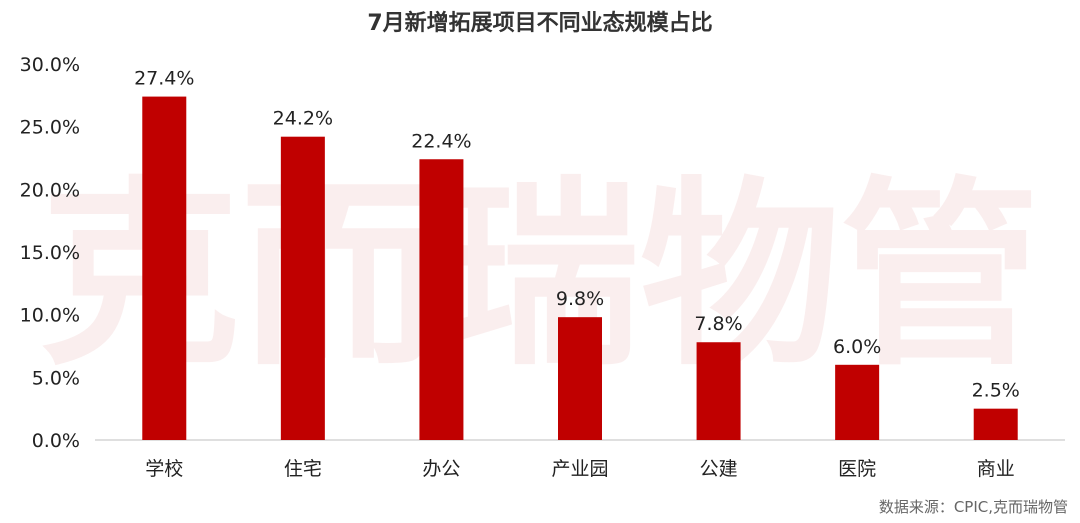 The height and width of the screenshot is (523, 1080). I want to click on y-tick-label: 30.0%, so click(50, 65).